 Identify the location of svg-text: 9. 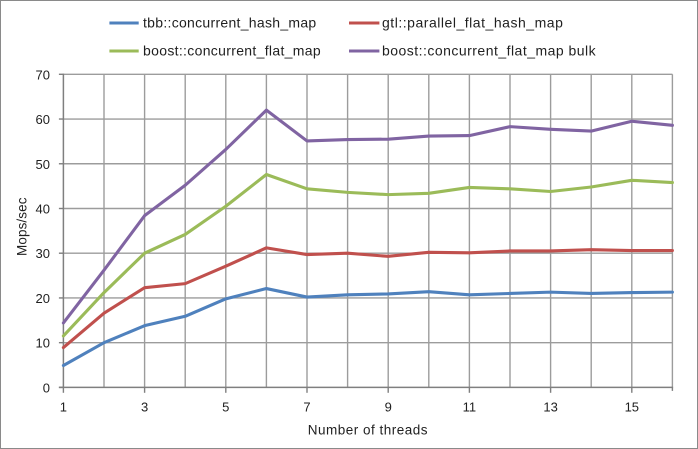
(388, 406).